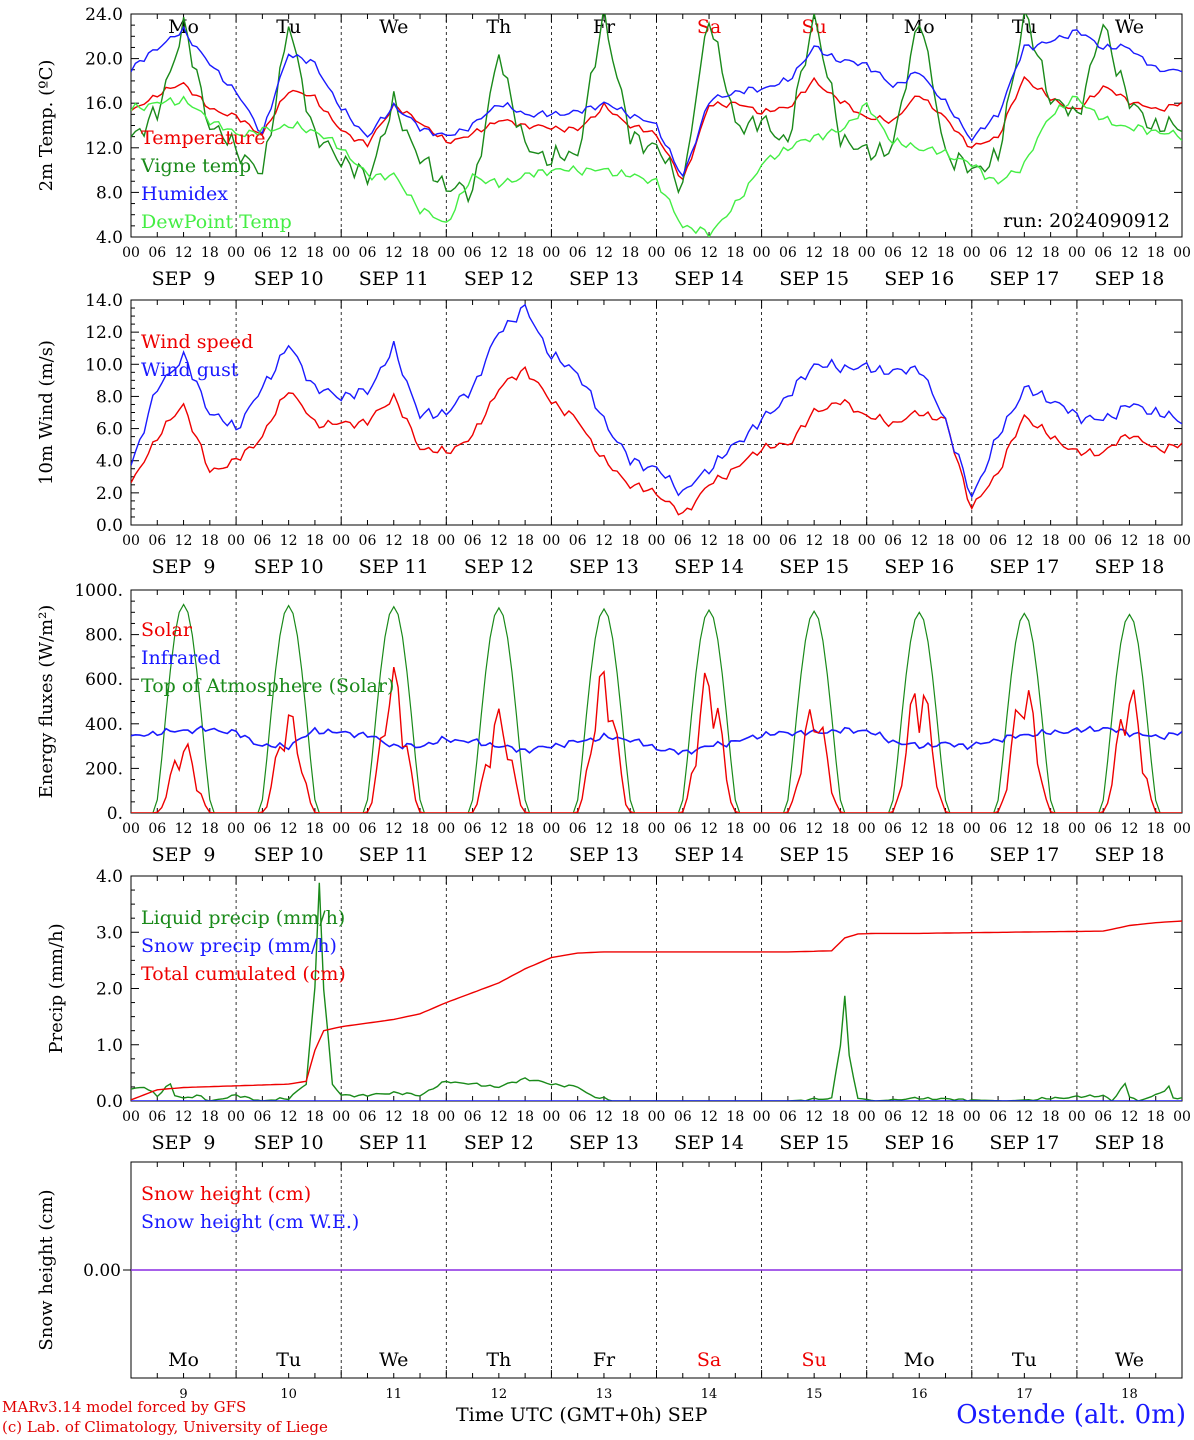 The image size is (1194, 1440). I want to click on legend-entry: Solar, so click(167, 630).